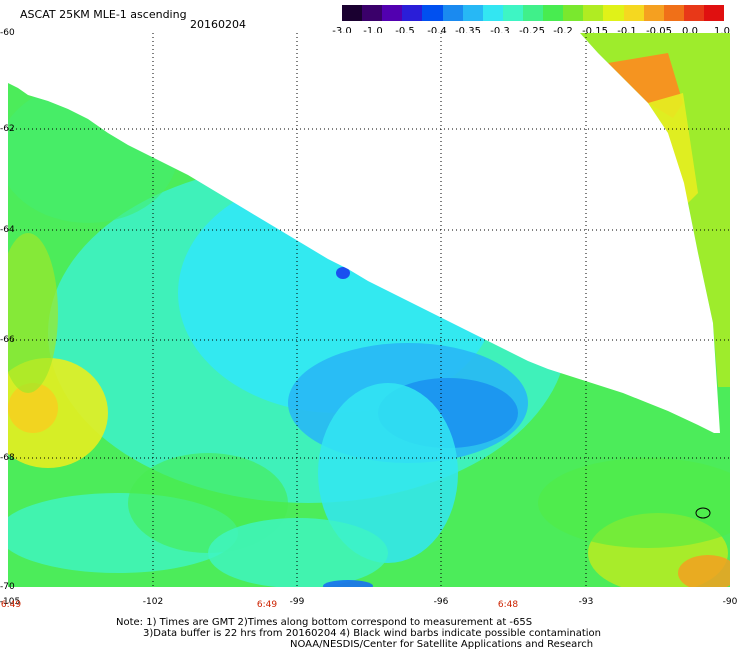  Describe the element at coordinates (441, 602) in the screenshot. I see `x-tick-label: -96` at that location.